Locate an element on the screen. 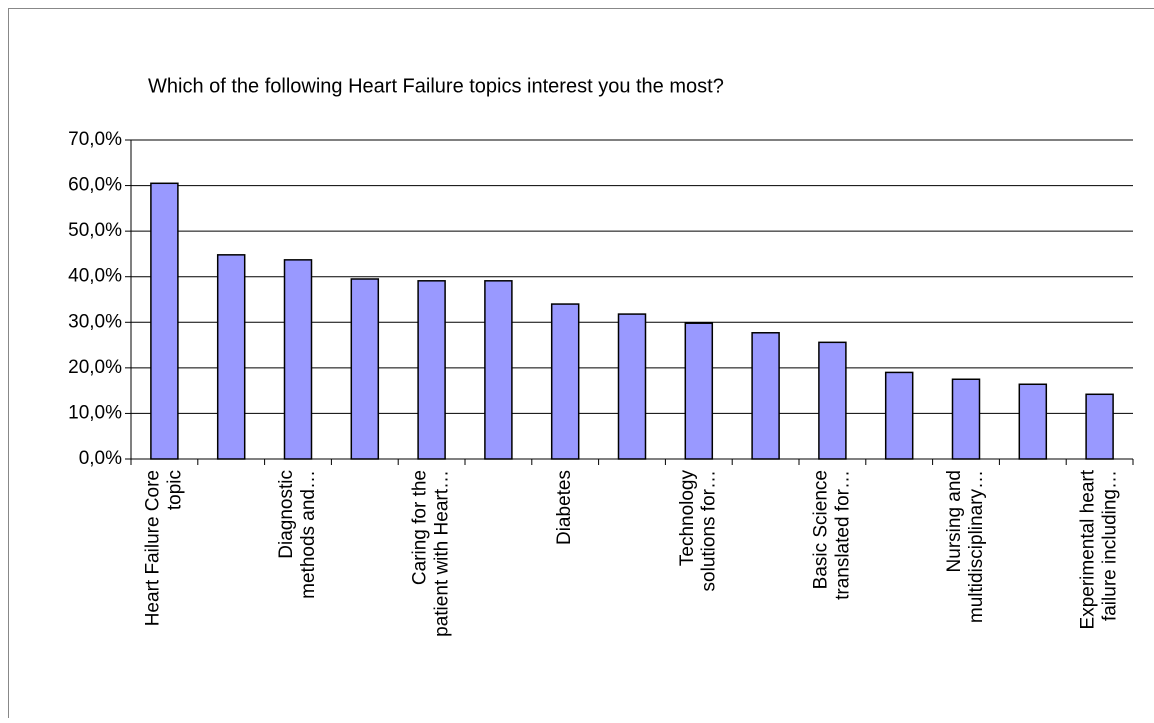  y-tick-label: 60,0% is located at coordinates (95, 185).